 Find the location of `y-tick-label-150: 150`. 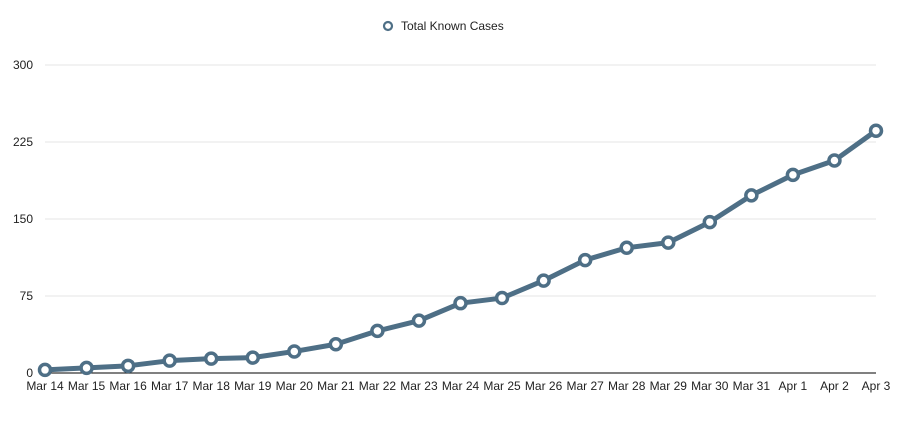

y-tick-label-150: 150 is located at coordinates (23, 219).